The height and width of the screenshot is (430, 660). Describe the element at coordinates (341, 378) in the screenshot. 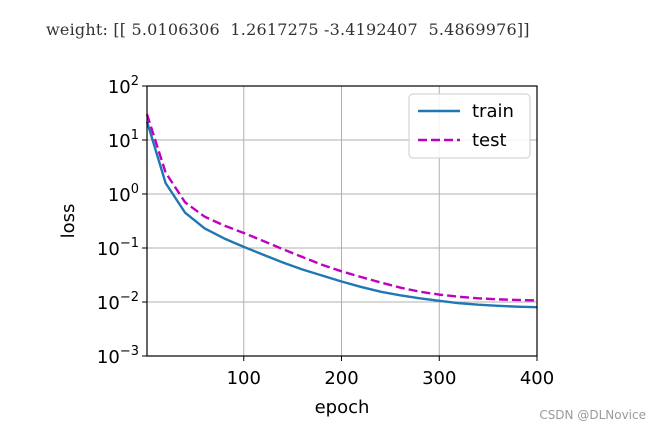

I see `x-tick-label-200: 200` at that location.